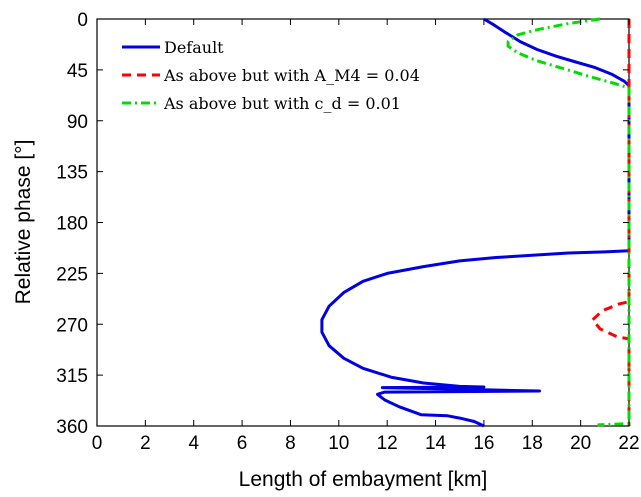 The height and width of the screenshot is (497, 641). What do you see at coordinates (580, 443) in the screenshot?
I see `x-tick-label: 20` at bounding box center [580, 443].